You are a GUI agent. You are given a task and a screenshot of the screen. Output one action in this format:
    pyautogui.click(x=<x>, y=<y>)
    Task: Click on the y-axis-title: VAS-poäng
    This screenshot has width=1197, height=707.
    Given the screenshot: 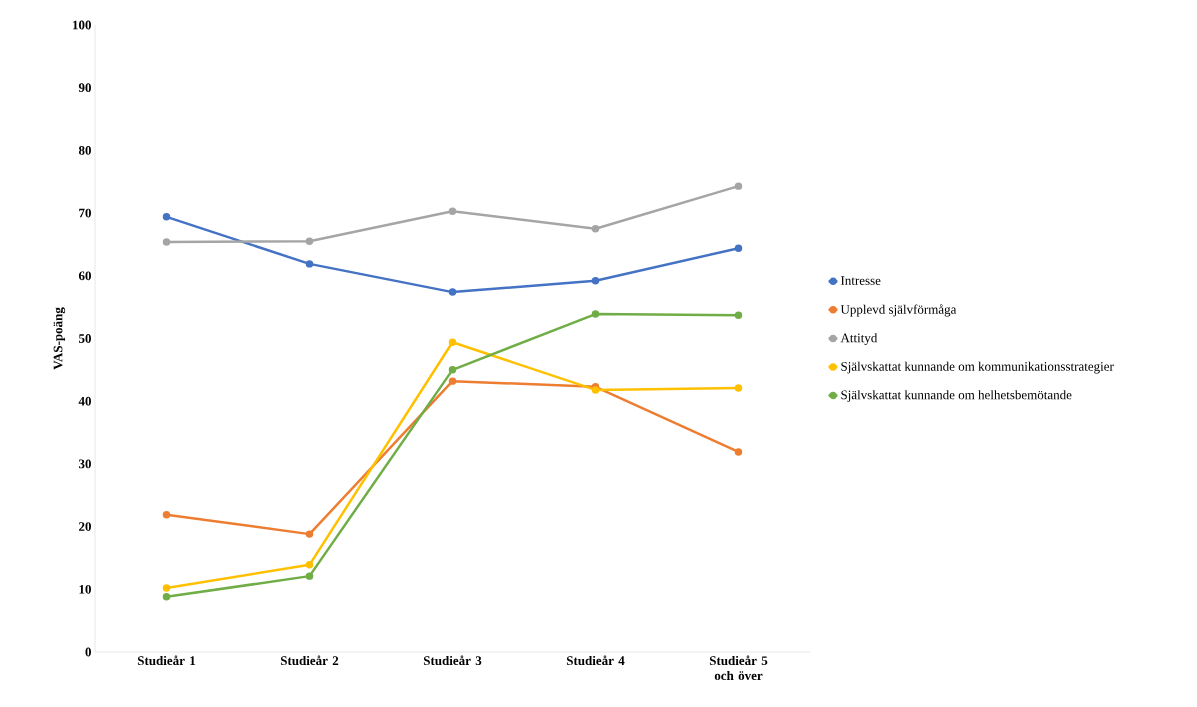 What is the action you would take?
    pyautogui.click(x=59, y=338)
    